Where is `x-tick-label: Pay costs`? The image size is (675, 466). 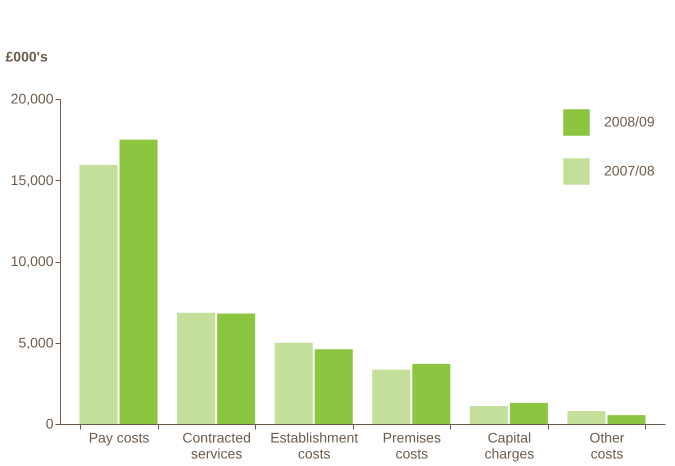 x-tick-label: Pay costs is located at coordinates (119, 438).